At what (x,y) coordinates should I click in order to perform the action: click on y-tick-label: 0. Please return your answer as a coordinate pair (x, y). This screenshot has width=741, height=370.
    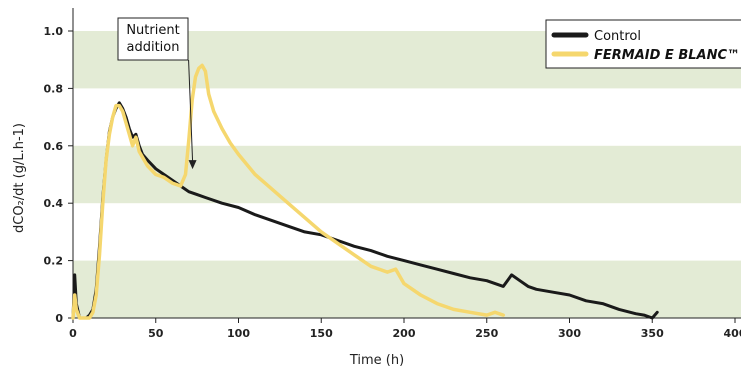
    Looking at the image, I should click on (59, 318).